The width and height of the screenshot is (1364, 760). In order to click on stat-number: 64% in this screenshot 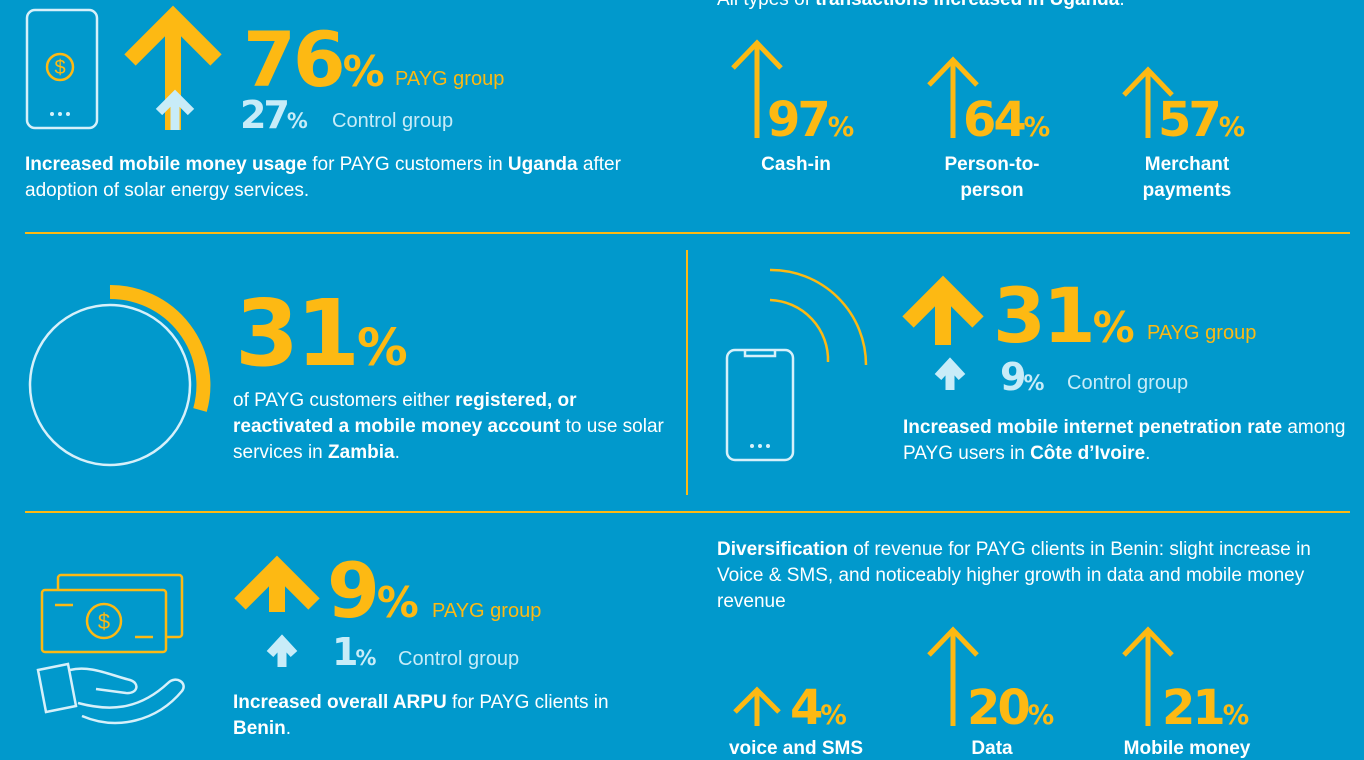, I will do `click(1006, 120)`.